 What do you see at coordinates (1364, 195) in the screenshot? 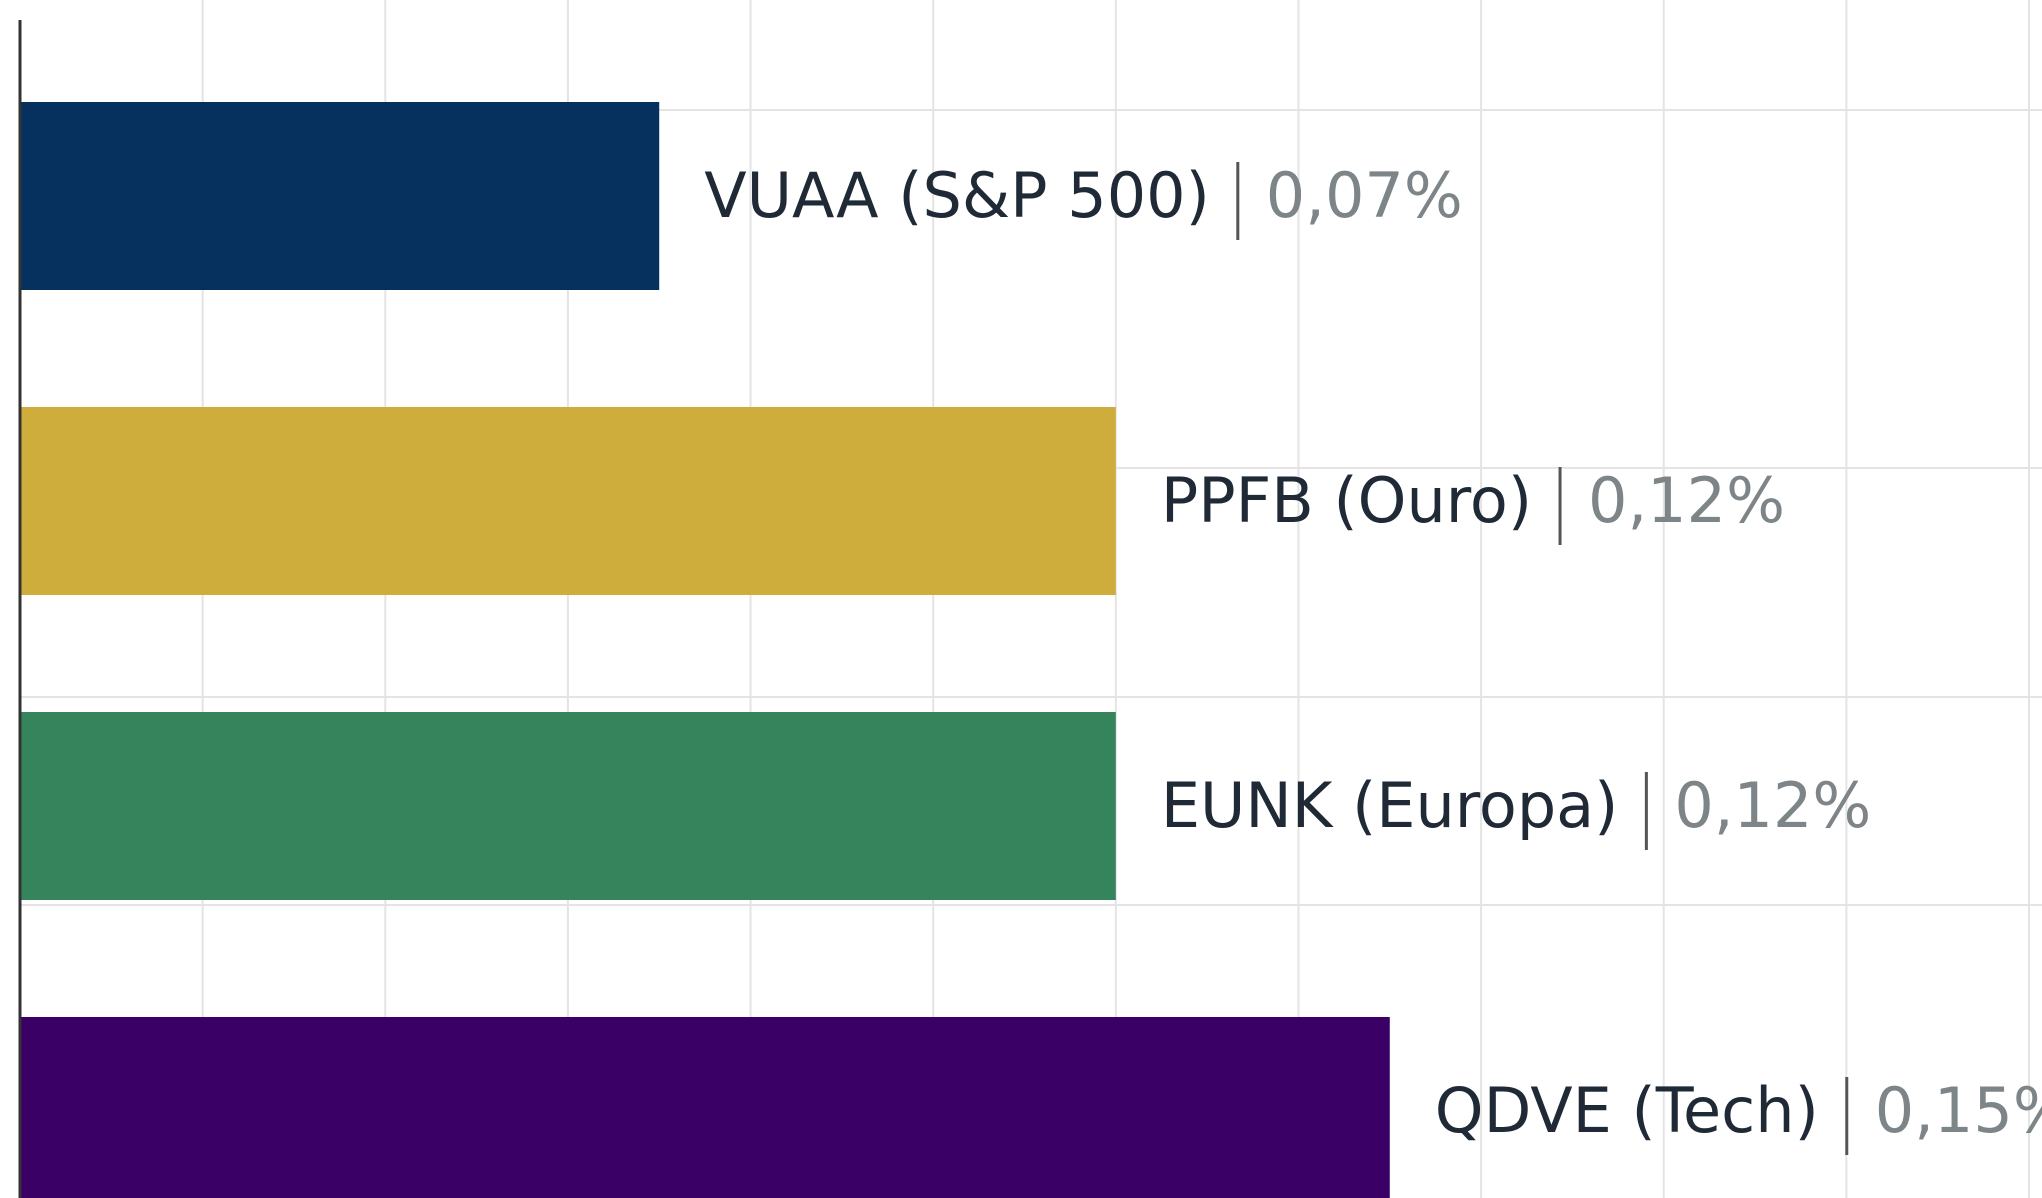
I see `value-label: 0,07%` at bounding box center [1364, 195].